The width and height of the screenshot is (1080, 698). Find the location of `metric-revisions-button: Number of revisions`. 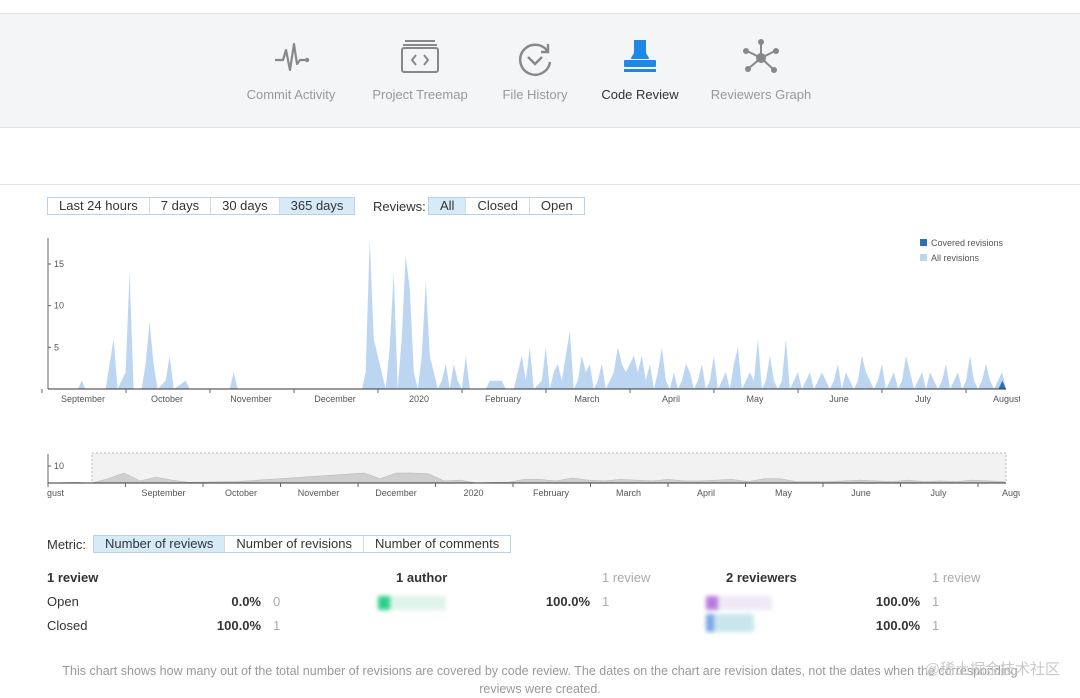

metric-revisions-button: Number of revisions is located at coordinates (293, 544).